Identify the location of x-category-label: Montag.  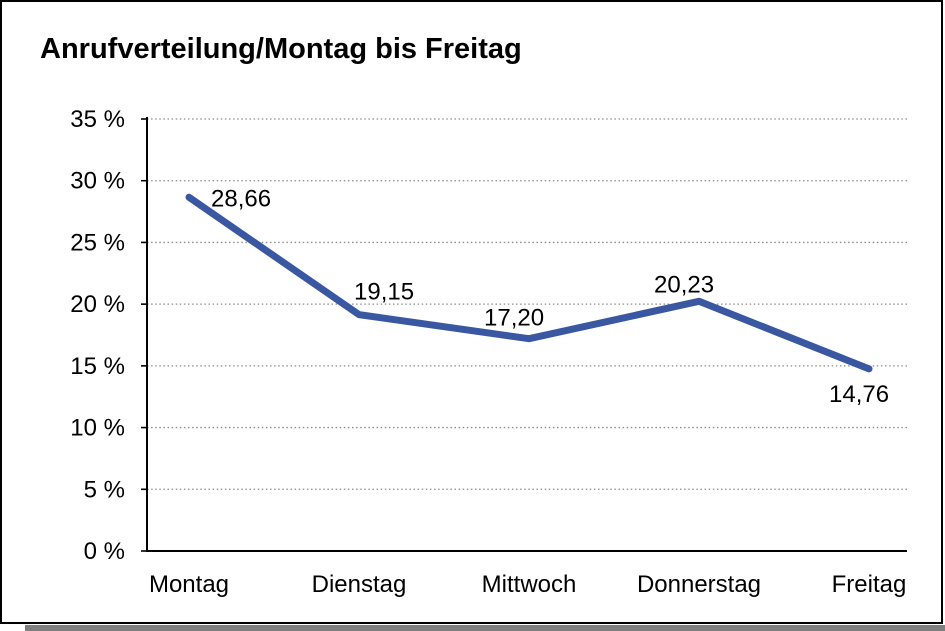
(189, 584).